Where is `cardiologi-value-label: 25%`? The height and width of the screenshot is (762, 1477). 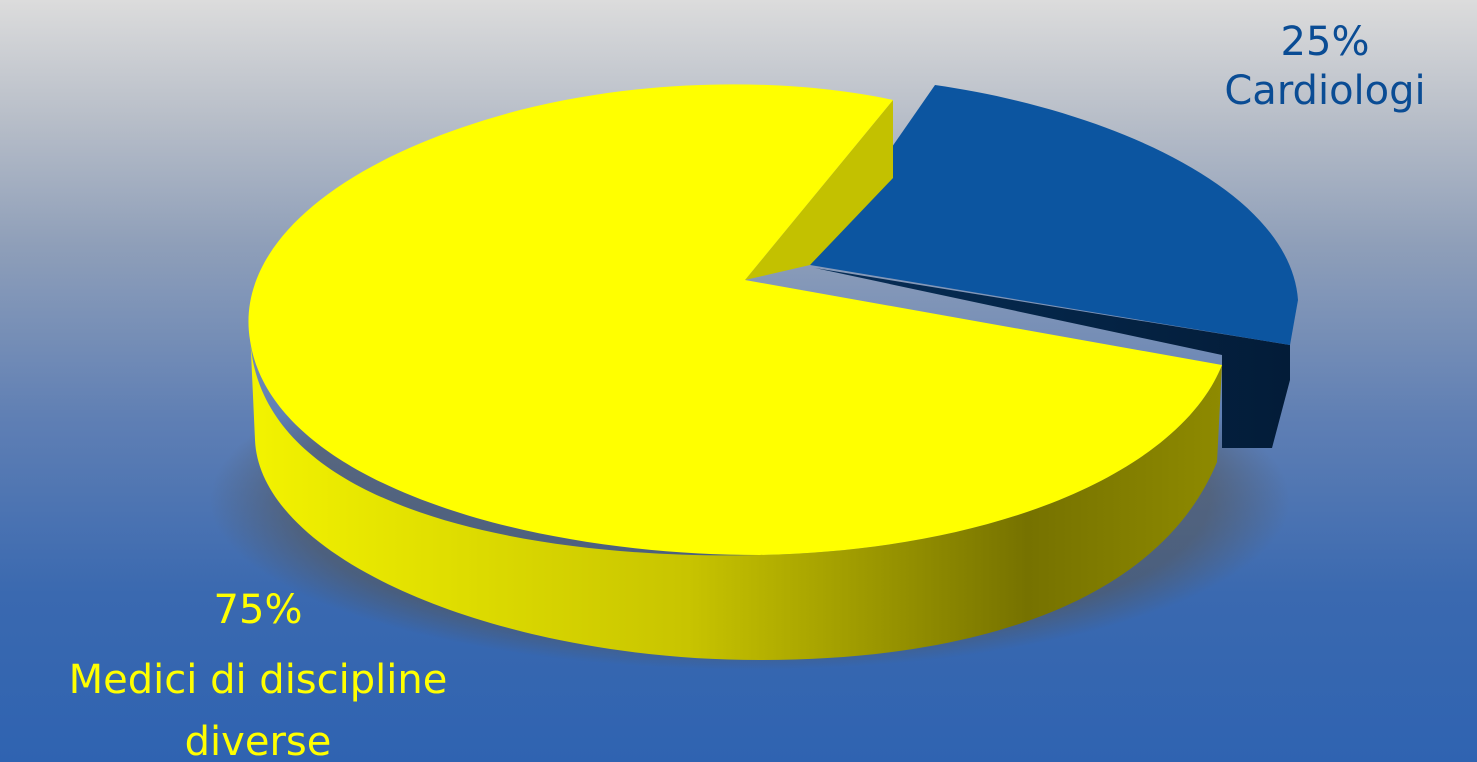
cardiologi-value-label: 25% is located at coordinates (1325, 42).